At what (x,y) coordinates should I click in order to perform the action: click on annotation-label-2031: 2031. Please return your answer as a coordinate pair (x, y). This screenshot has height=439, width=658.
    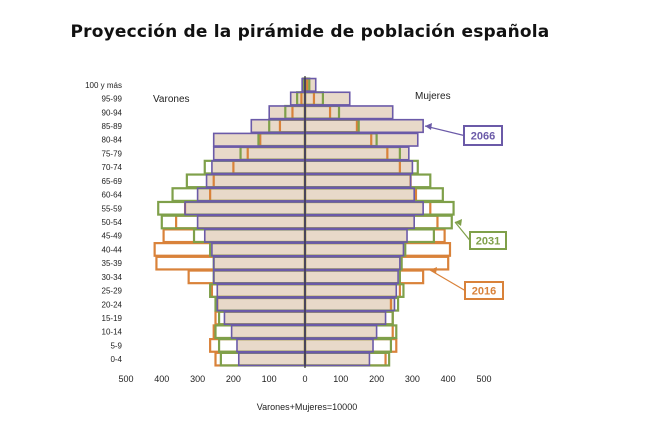
    Looking at the image, I should click on (488, 242).